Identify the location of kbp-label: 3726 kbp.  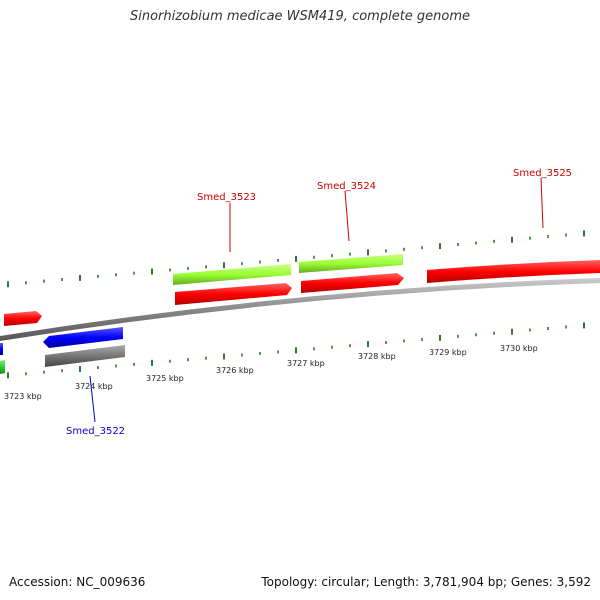
(235, 370).